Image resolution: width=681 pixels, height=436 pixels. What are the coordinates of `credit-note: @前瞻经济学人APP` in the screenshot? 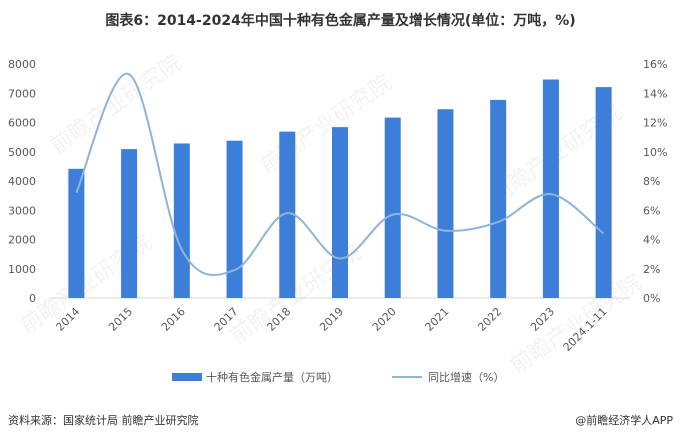 It's located at (624, 420).